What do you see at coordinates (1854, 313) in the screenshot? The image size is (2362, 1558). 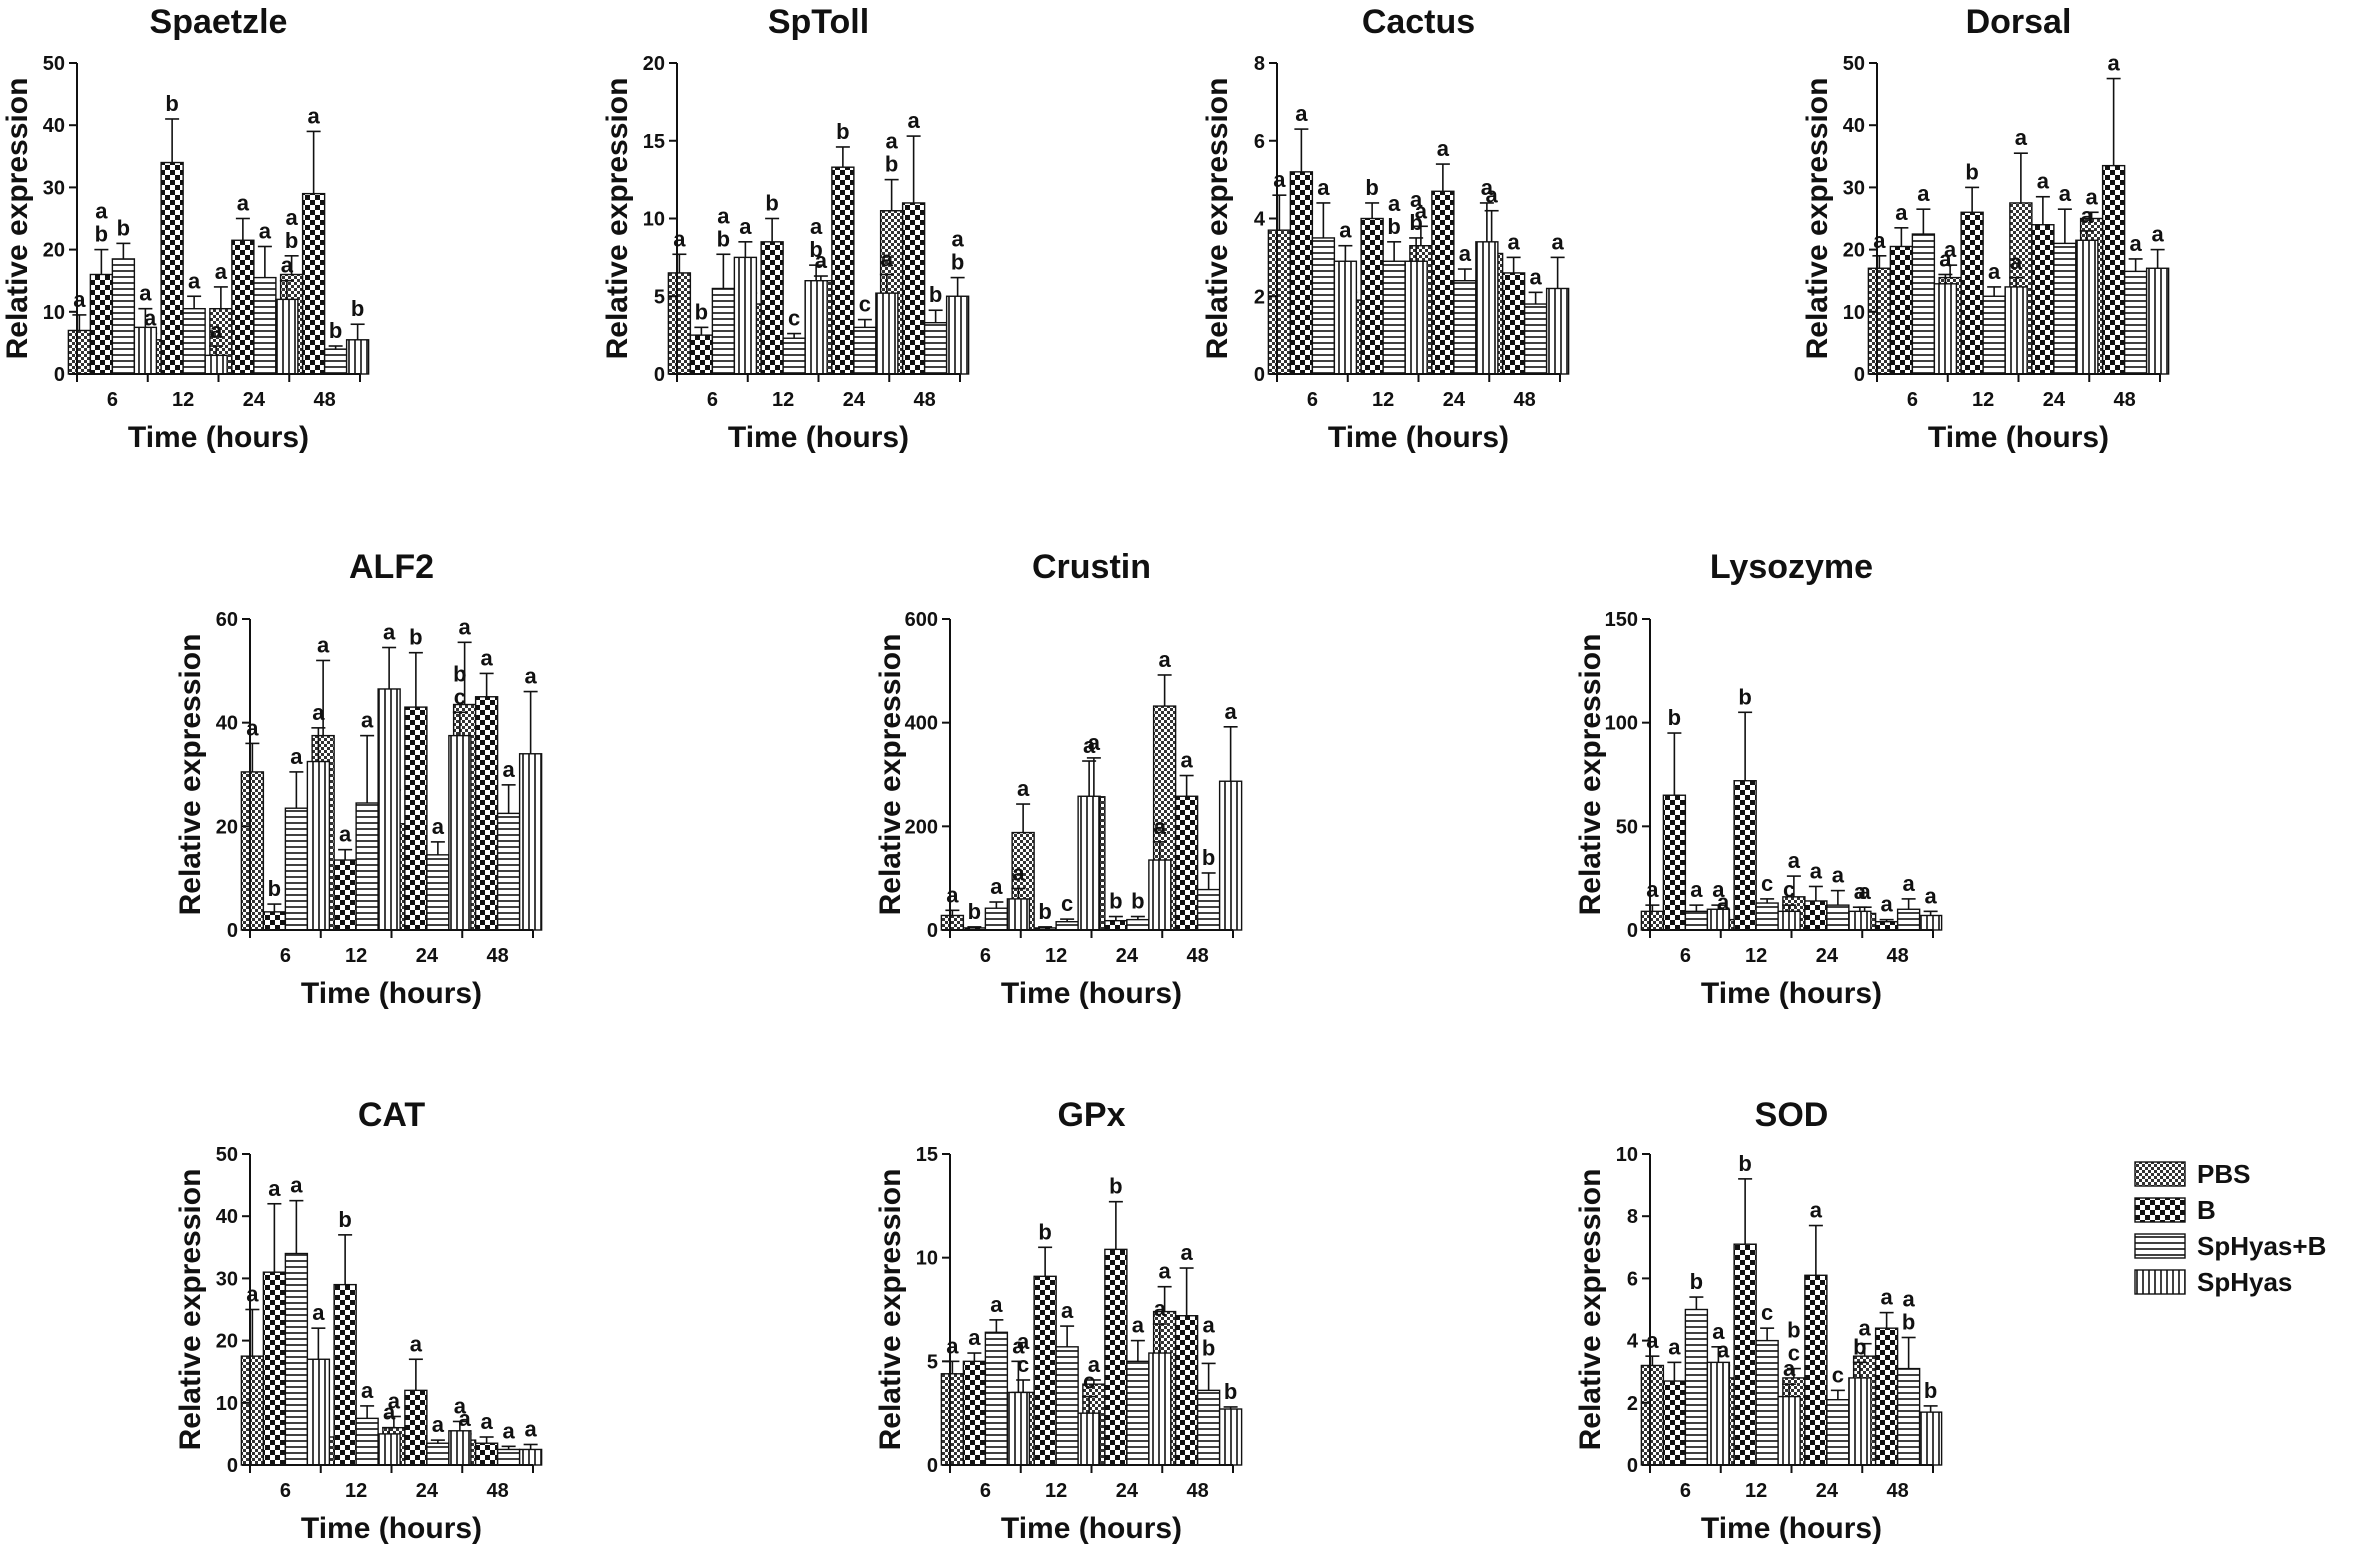 I see `y-tick-label: 10` at bounding box center [1854, 313].